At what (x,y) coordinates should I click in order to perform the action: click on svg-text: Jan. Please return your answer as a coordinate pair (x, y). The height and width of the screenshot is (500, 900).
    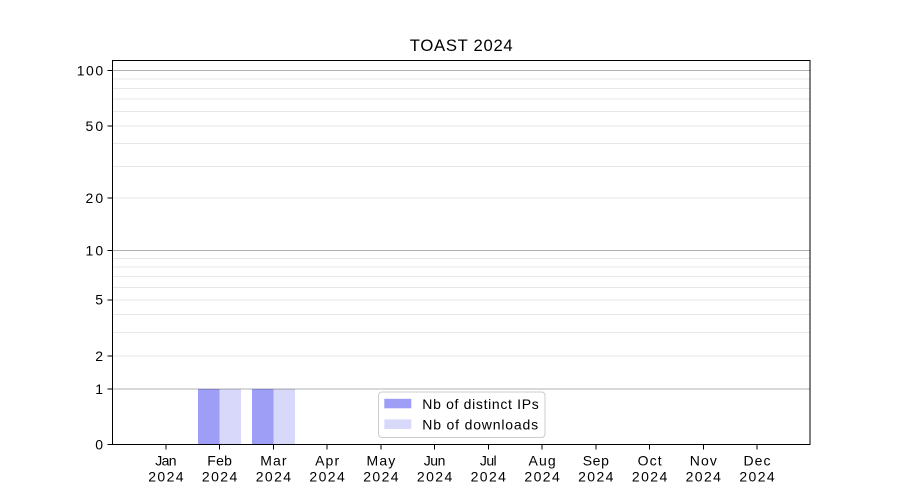
    Looking at the image, I should click on (165, 460).